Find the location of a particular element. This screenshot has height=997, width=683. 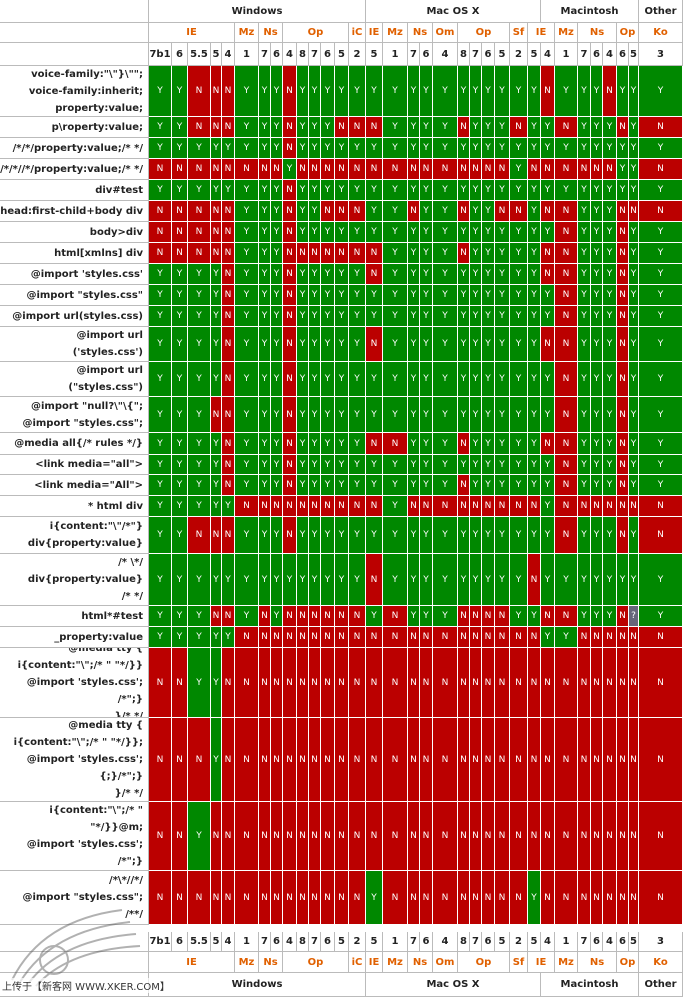

bottom-version-header: 5.5 is located at coordinates (199, 942).